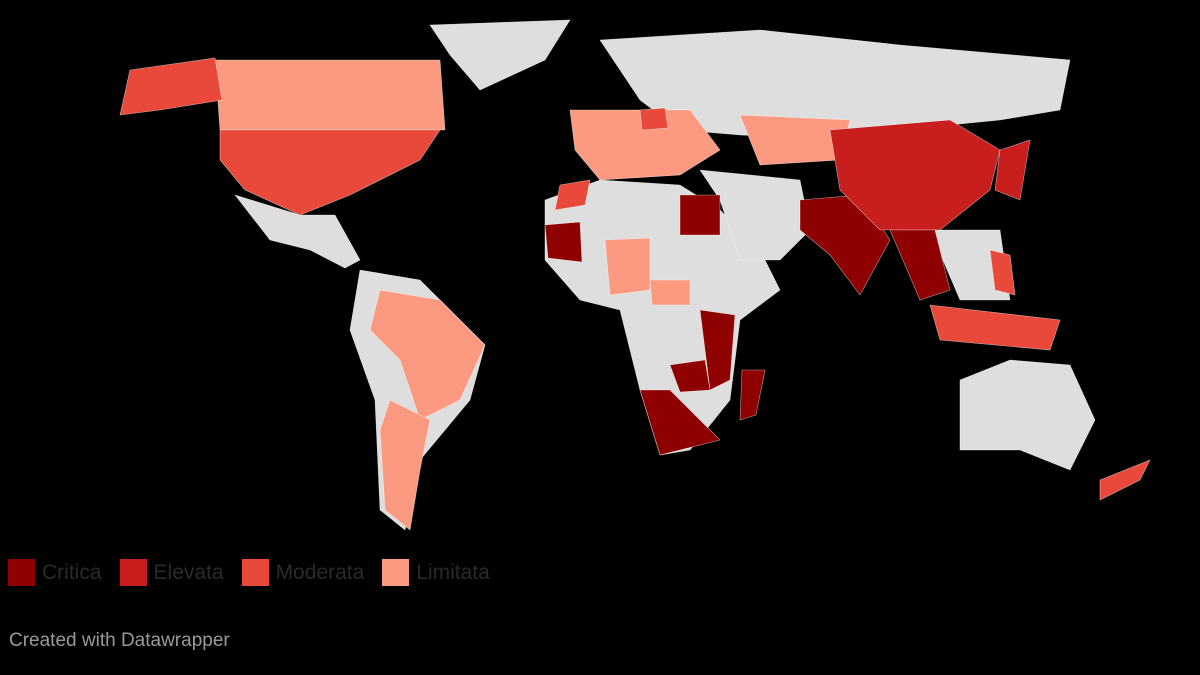 The height and width of the screenshot is (675, 1200). I want to click on country-usa, so click(330, 172).